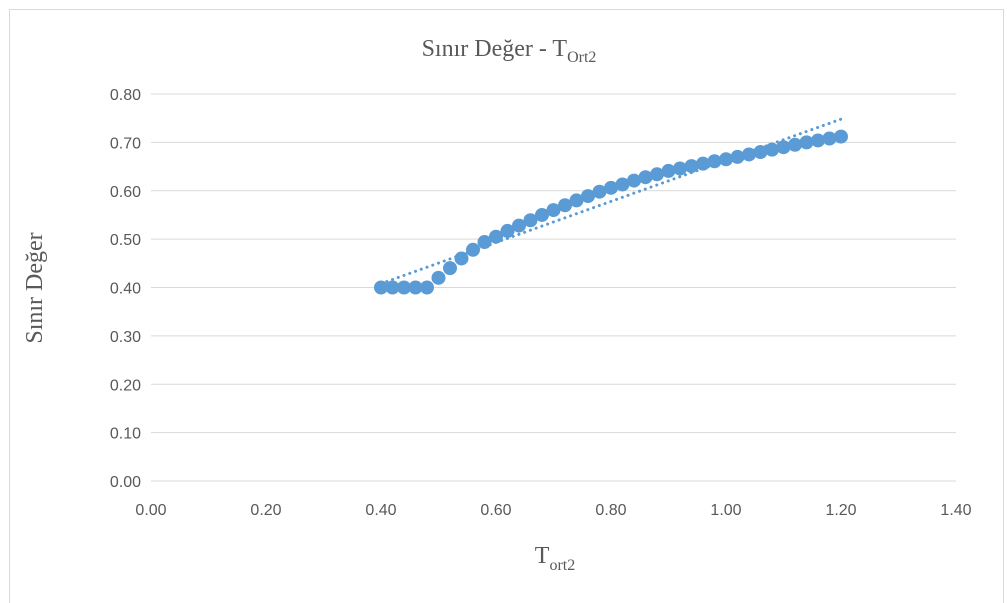  I want to click on x-tick-label: 0.00, so click(150, 510).